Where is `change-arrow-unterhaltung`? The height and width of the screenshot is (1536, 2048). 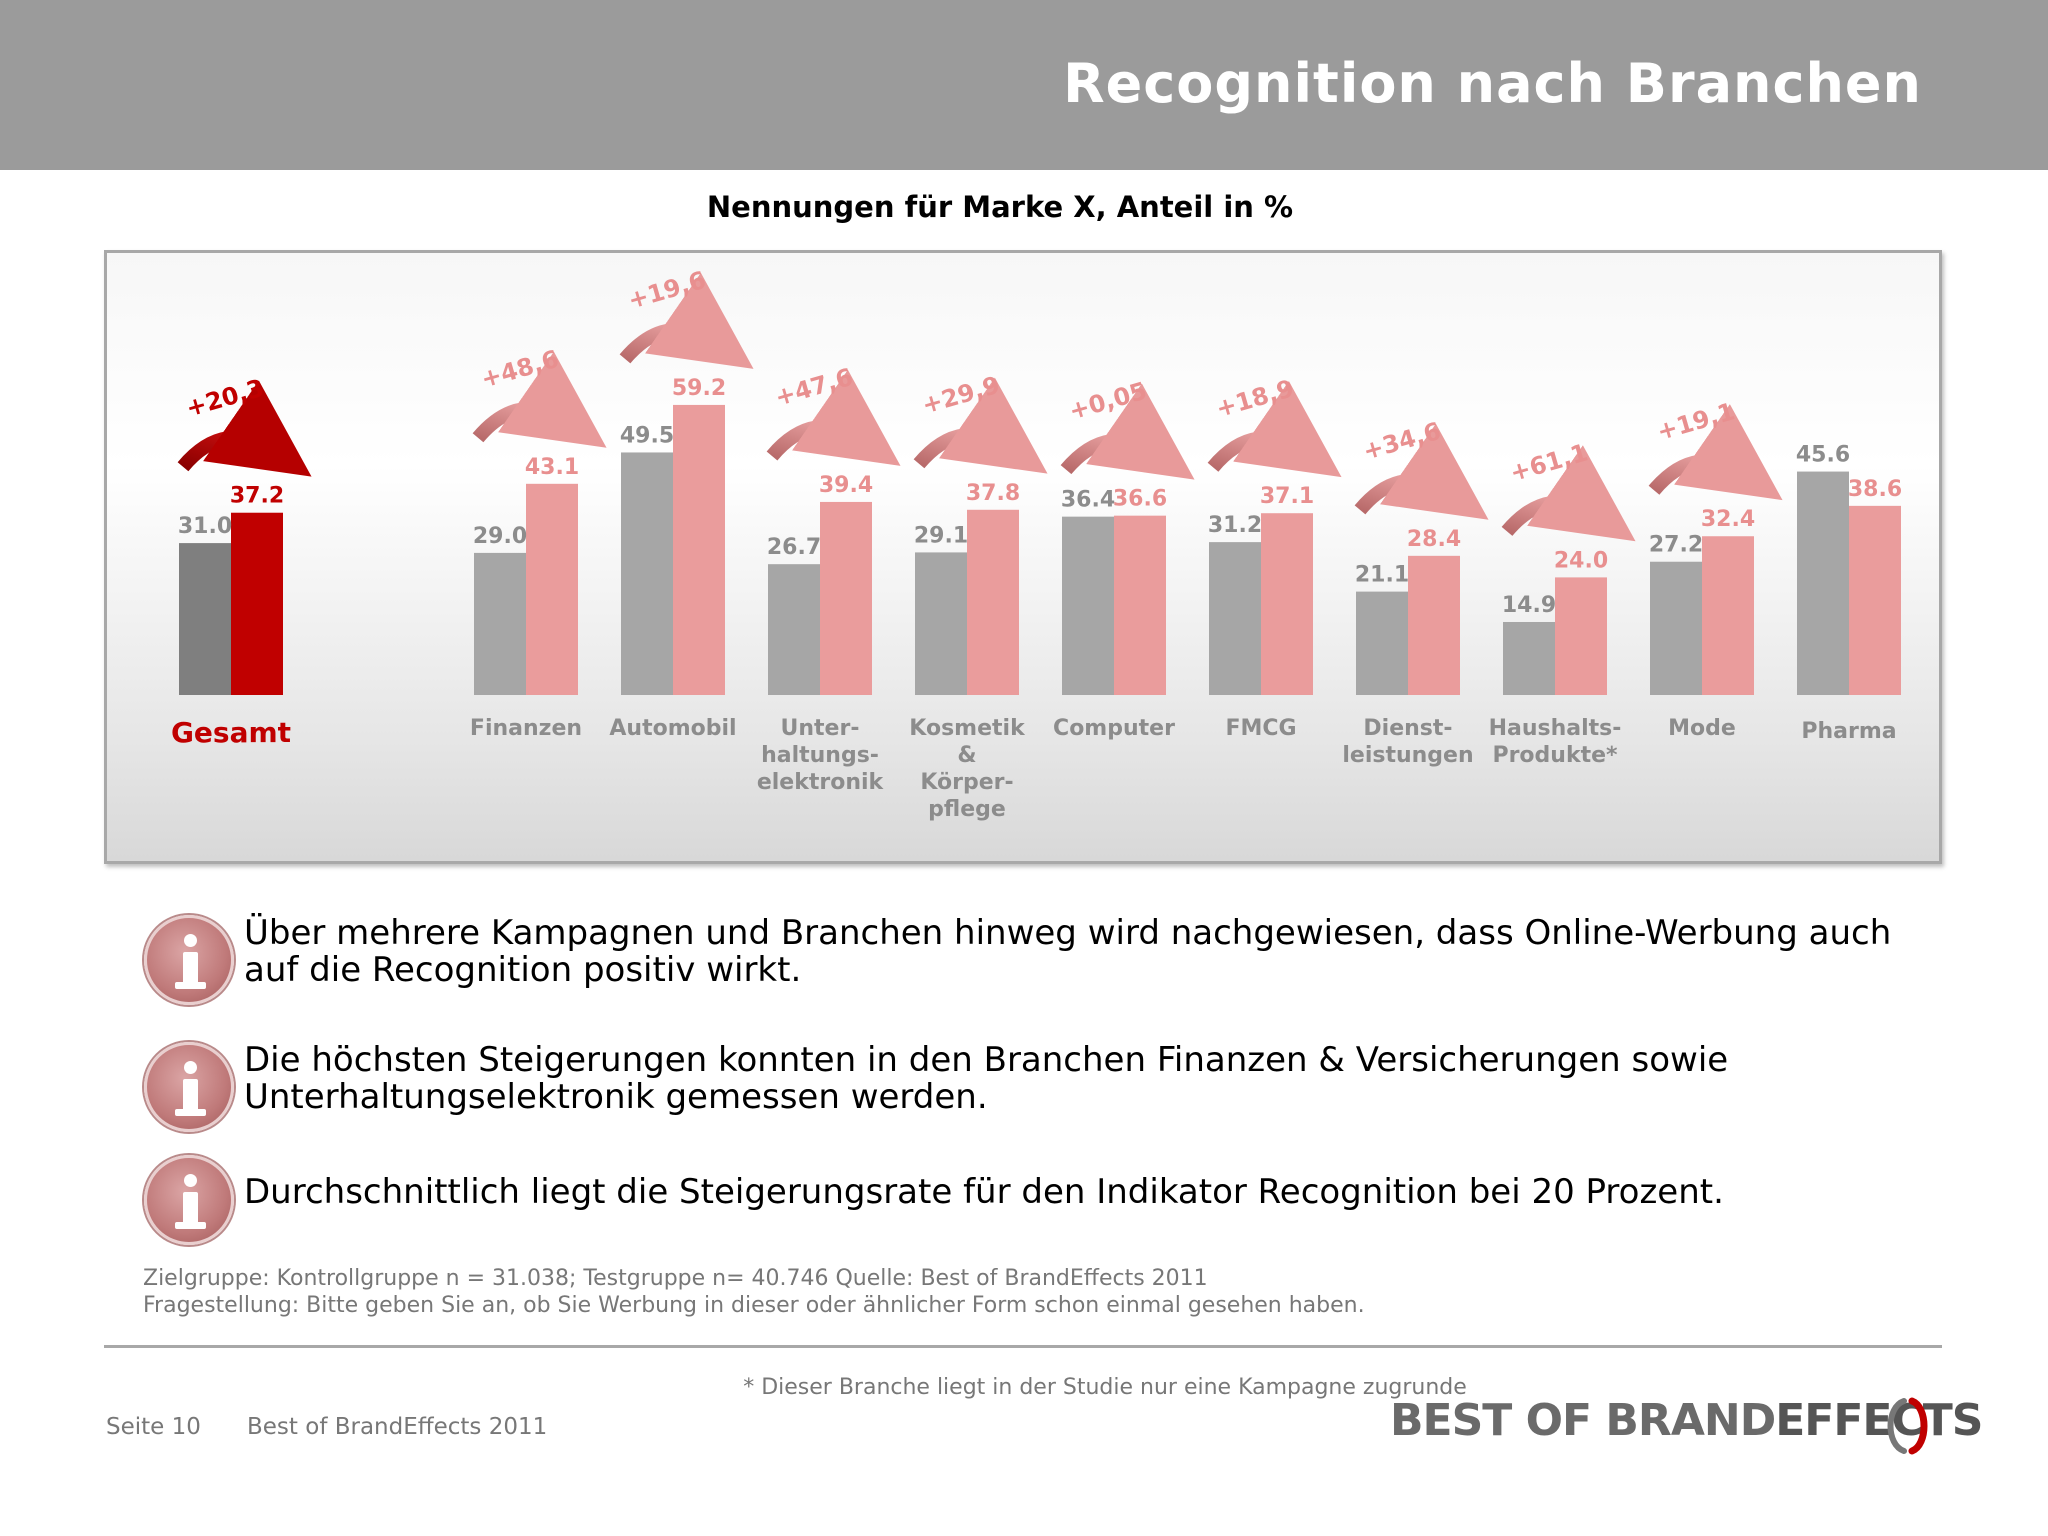
change-arrow-unterhaltung is located at coordinates (833, 417).